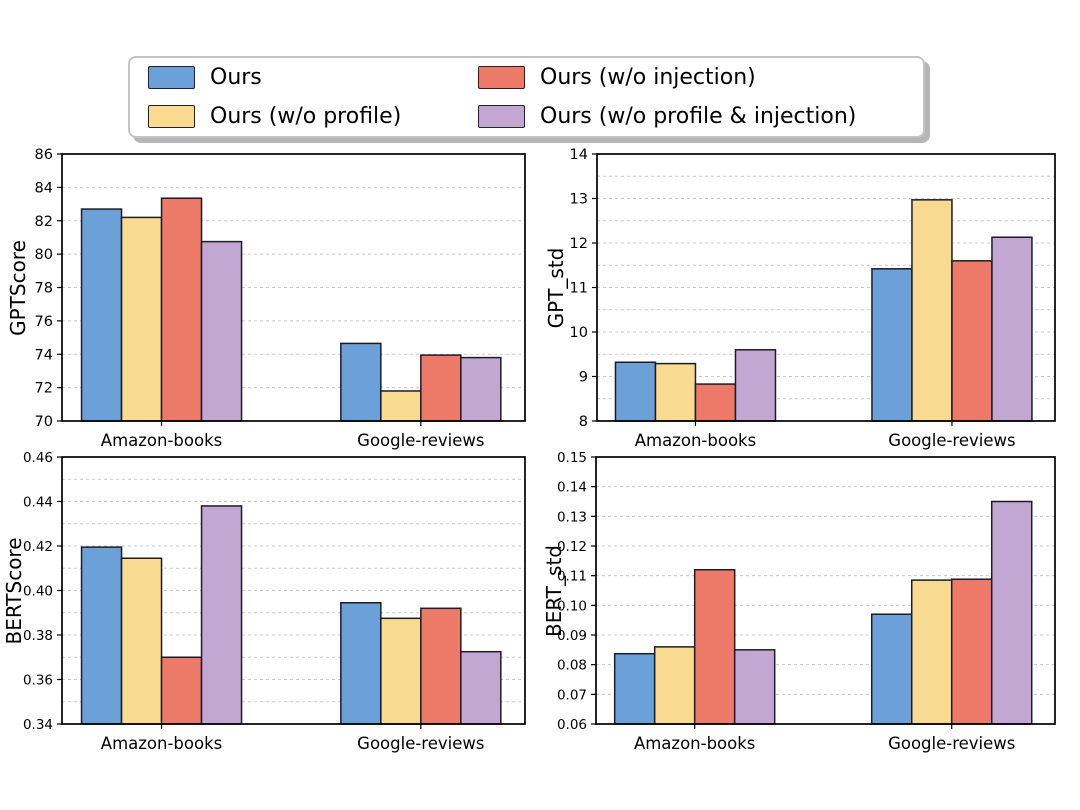  I want to click on y-tick-label: 0.08, so click(572, 666).